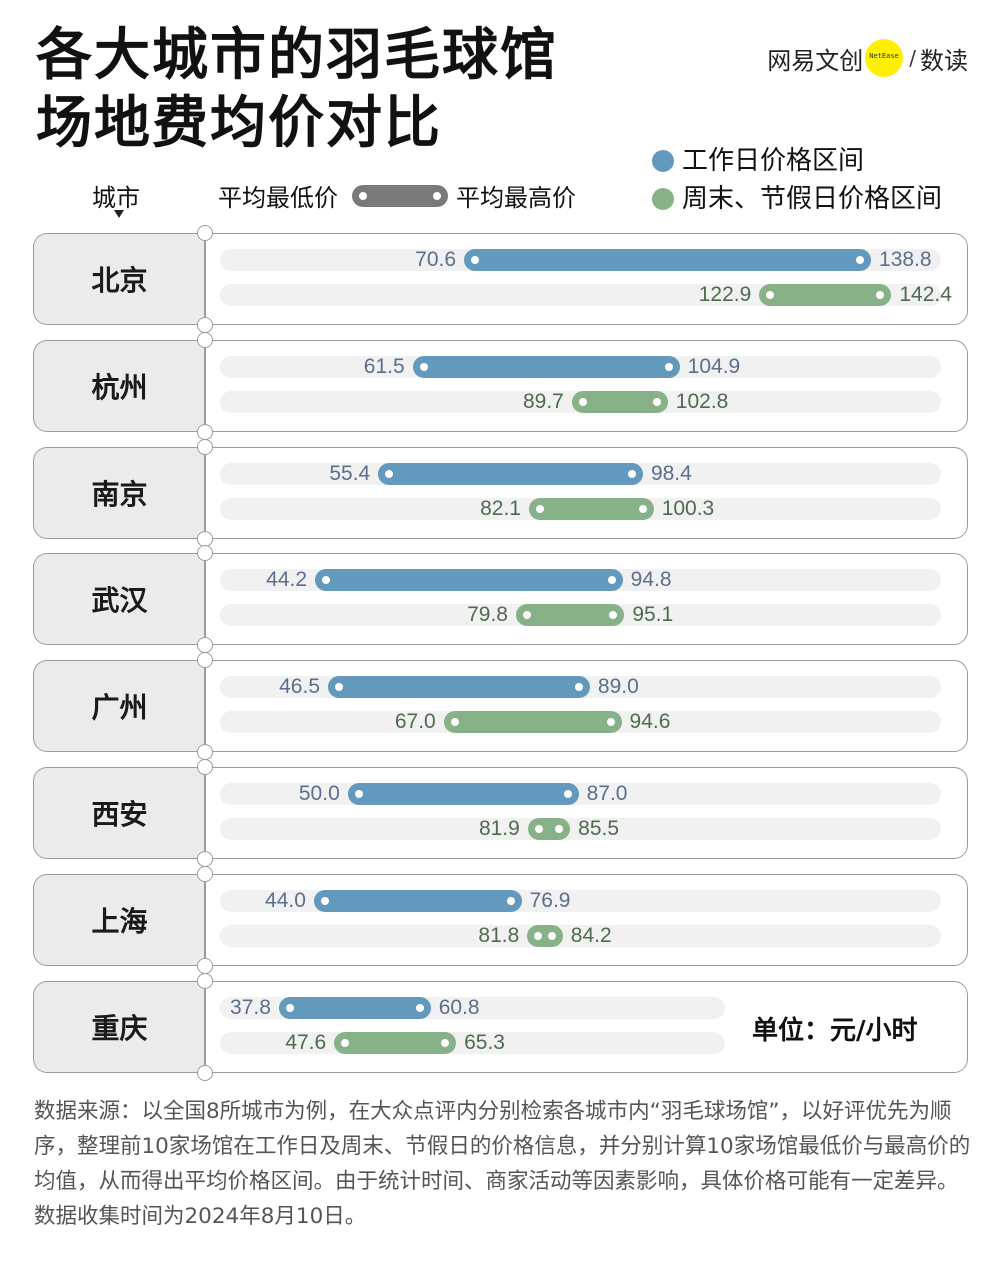  Describe the element at coordinates (618, 687) in the screenshot. I see `weekday-high-value: 89.0` at that location.